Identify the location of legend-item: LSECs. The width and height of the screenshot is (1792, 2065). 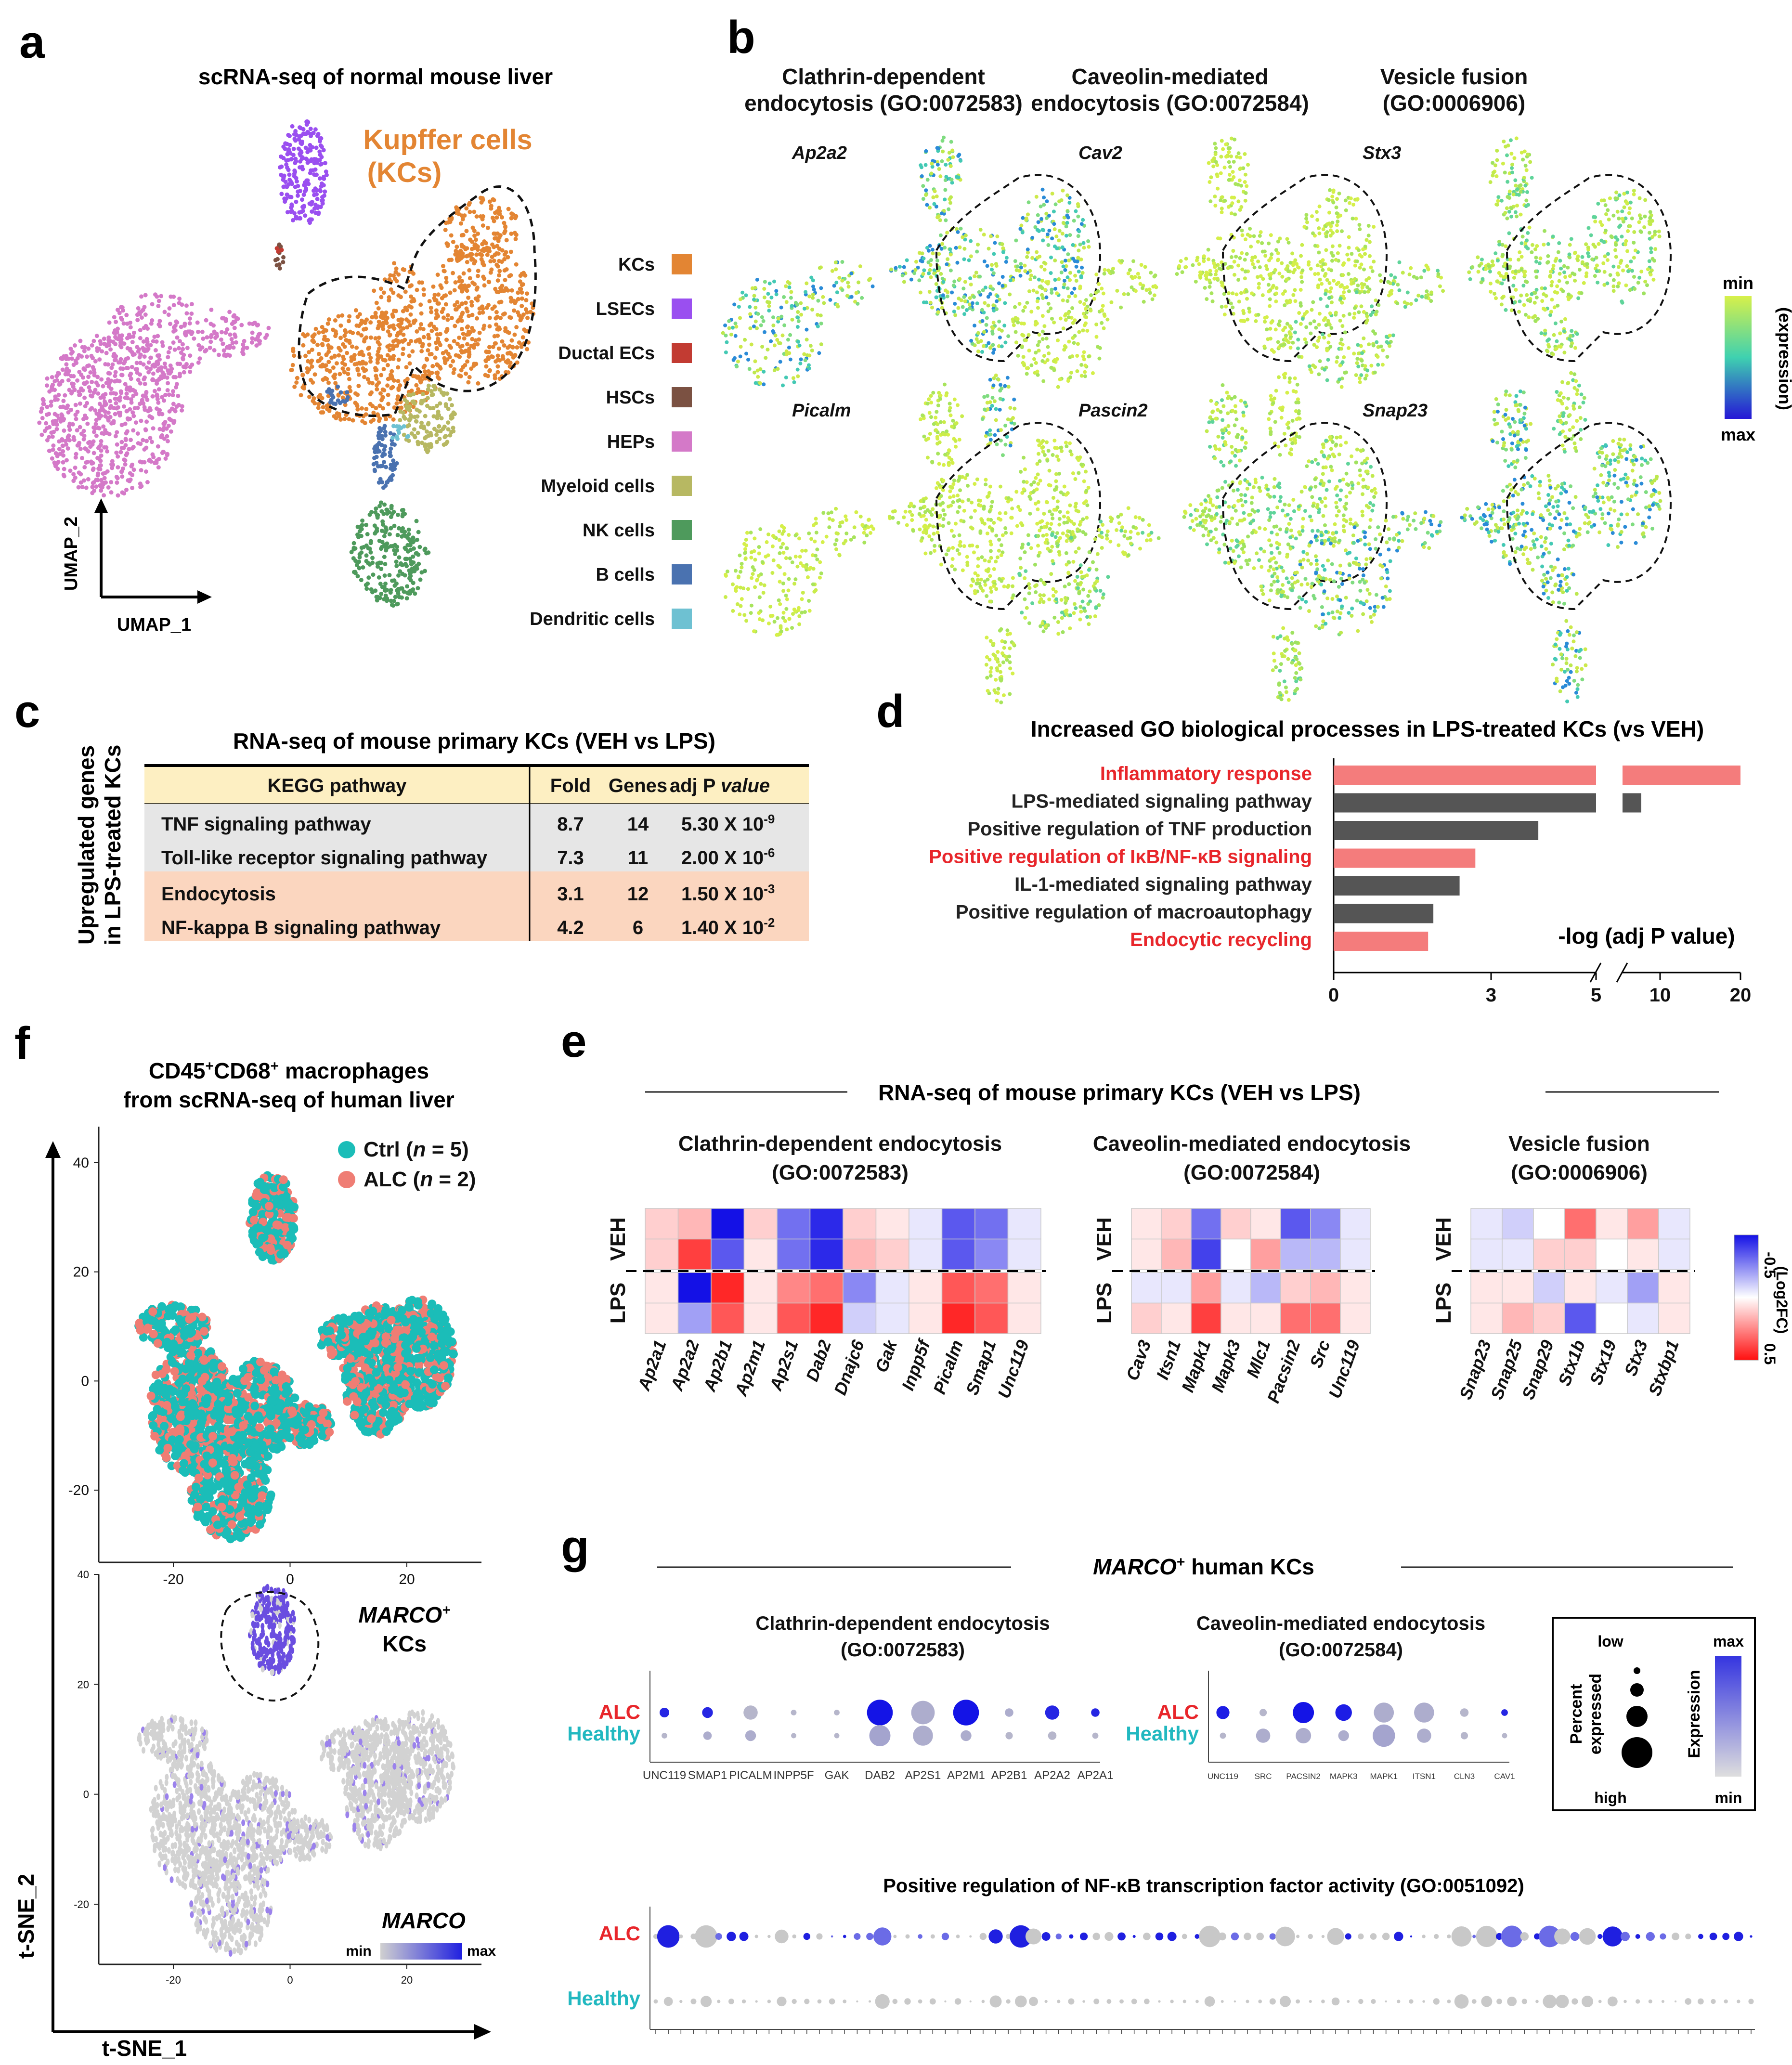
(644, 309).